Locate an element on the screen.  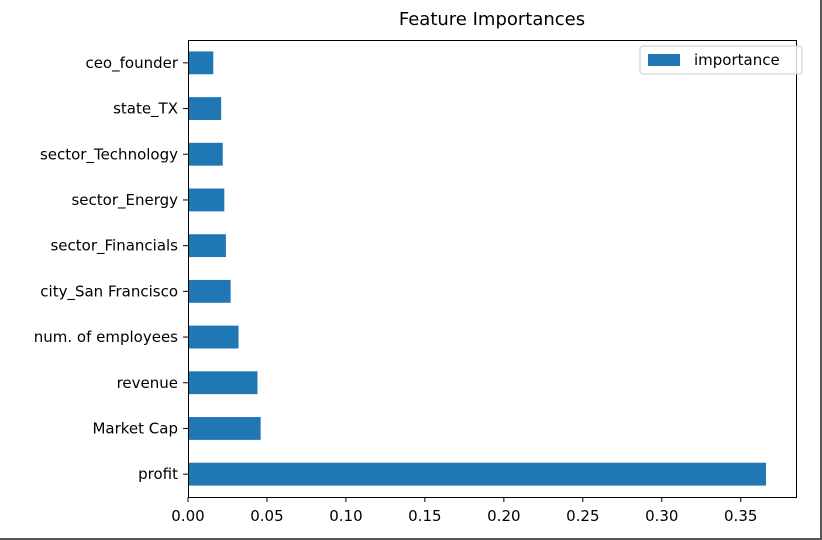
y-tick-label: num. of employees is located at coordinates (106, 337).